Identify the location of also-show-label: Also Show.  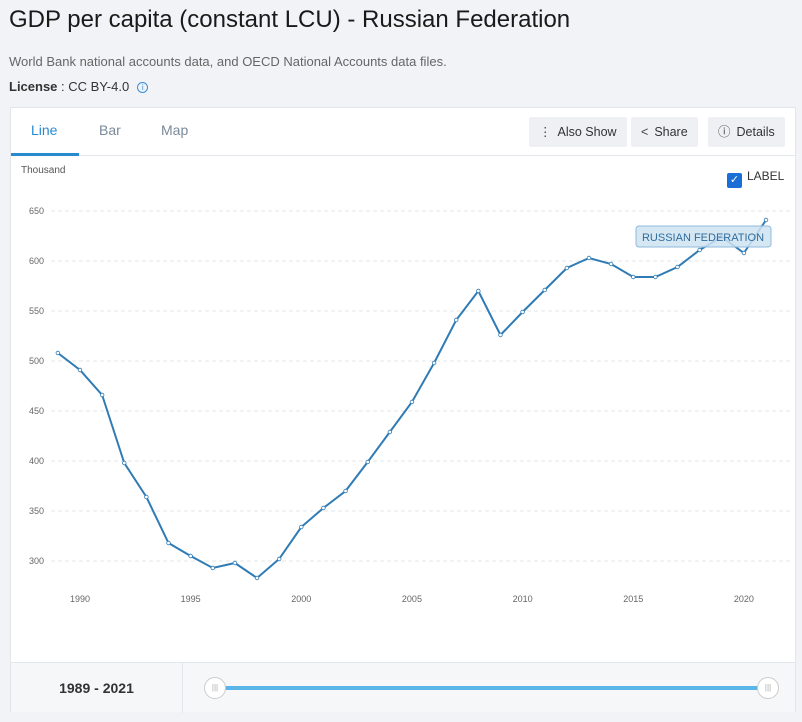
(587, 132).